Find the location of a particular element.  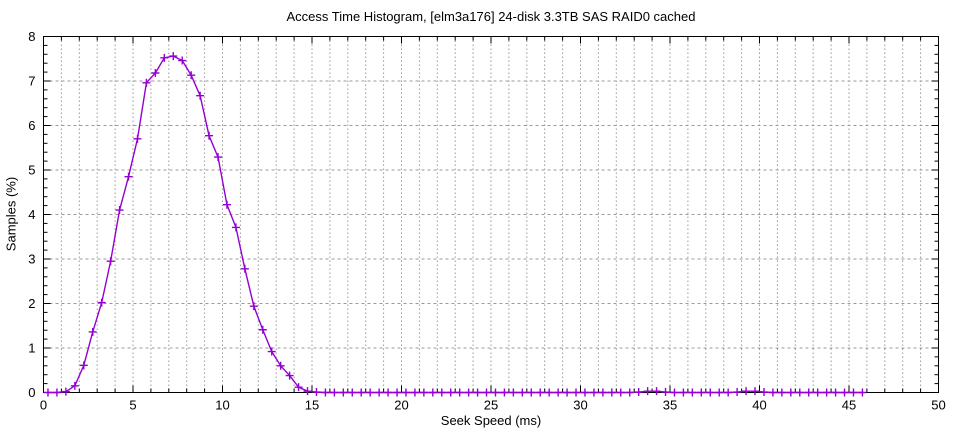

y-tick-label: 3 is located at coordinates (31, 259).